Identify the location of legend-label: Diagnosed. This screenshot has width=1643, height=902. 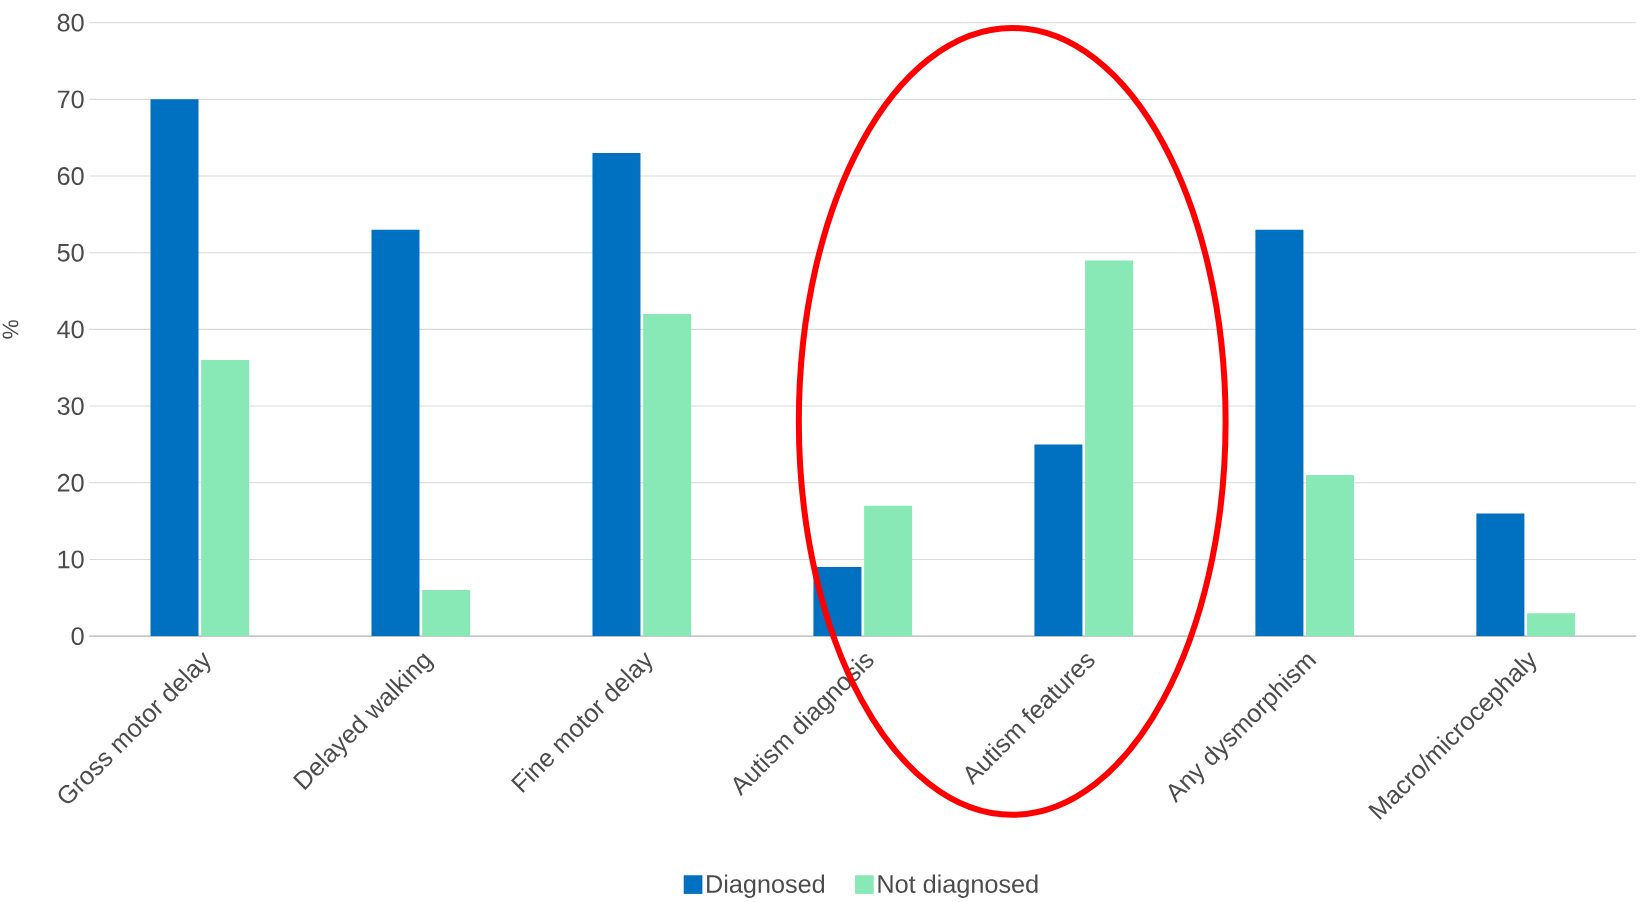
(766, 886).